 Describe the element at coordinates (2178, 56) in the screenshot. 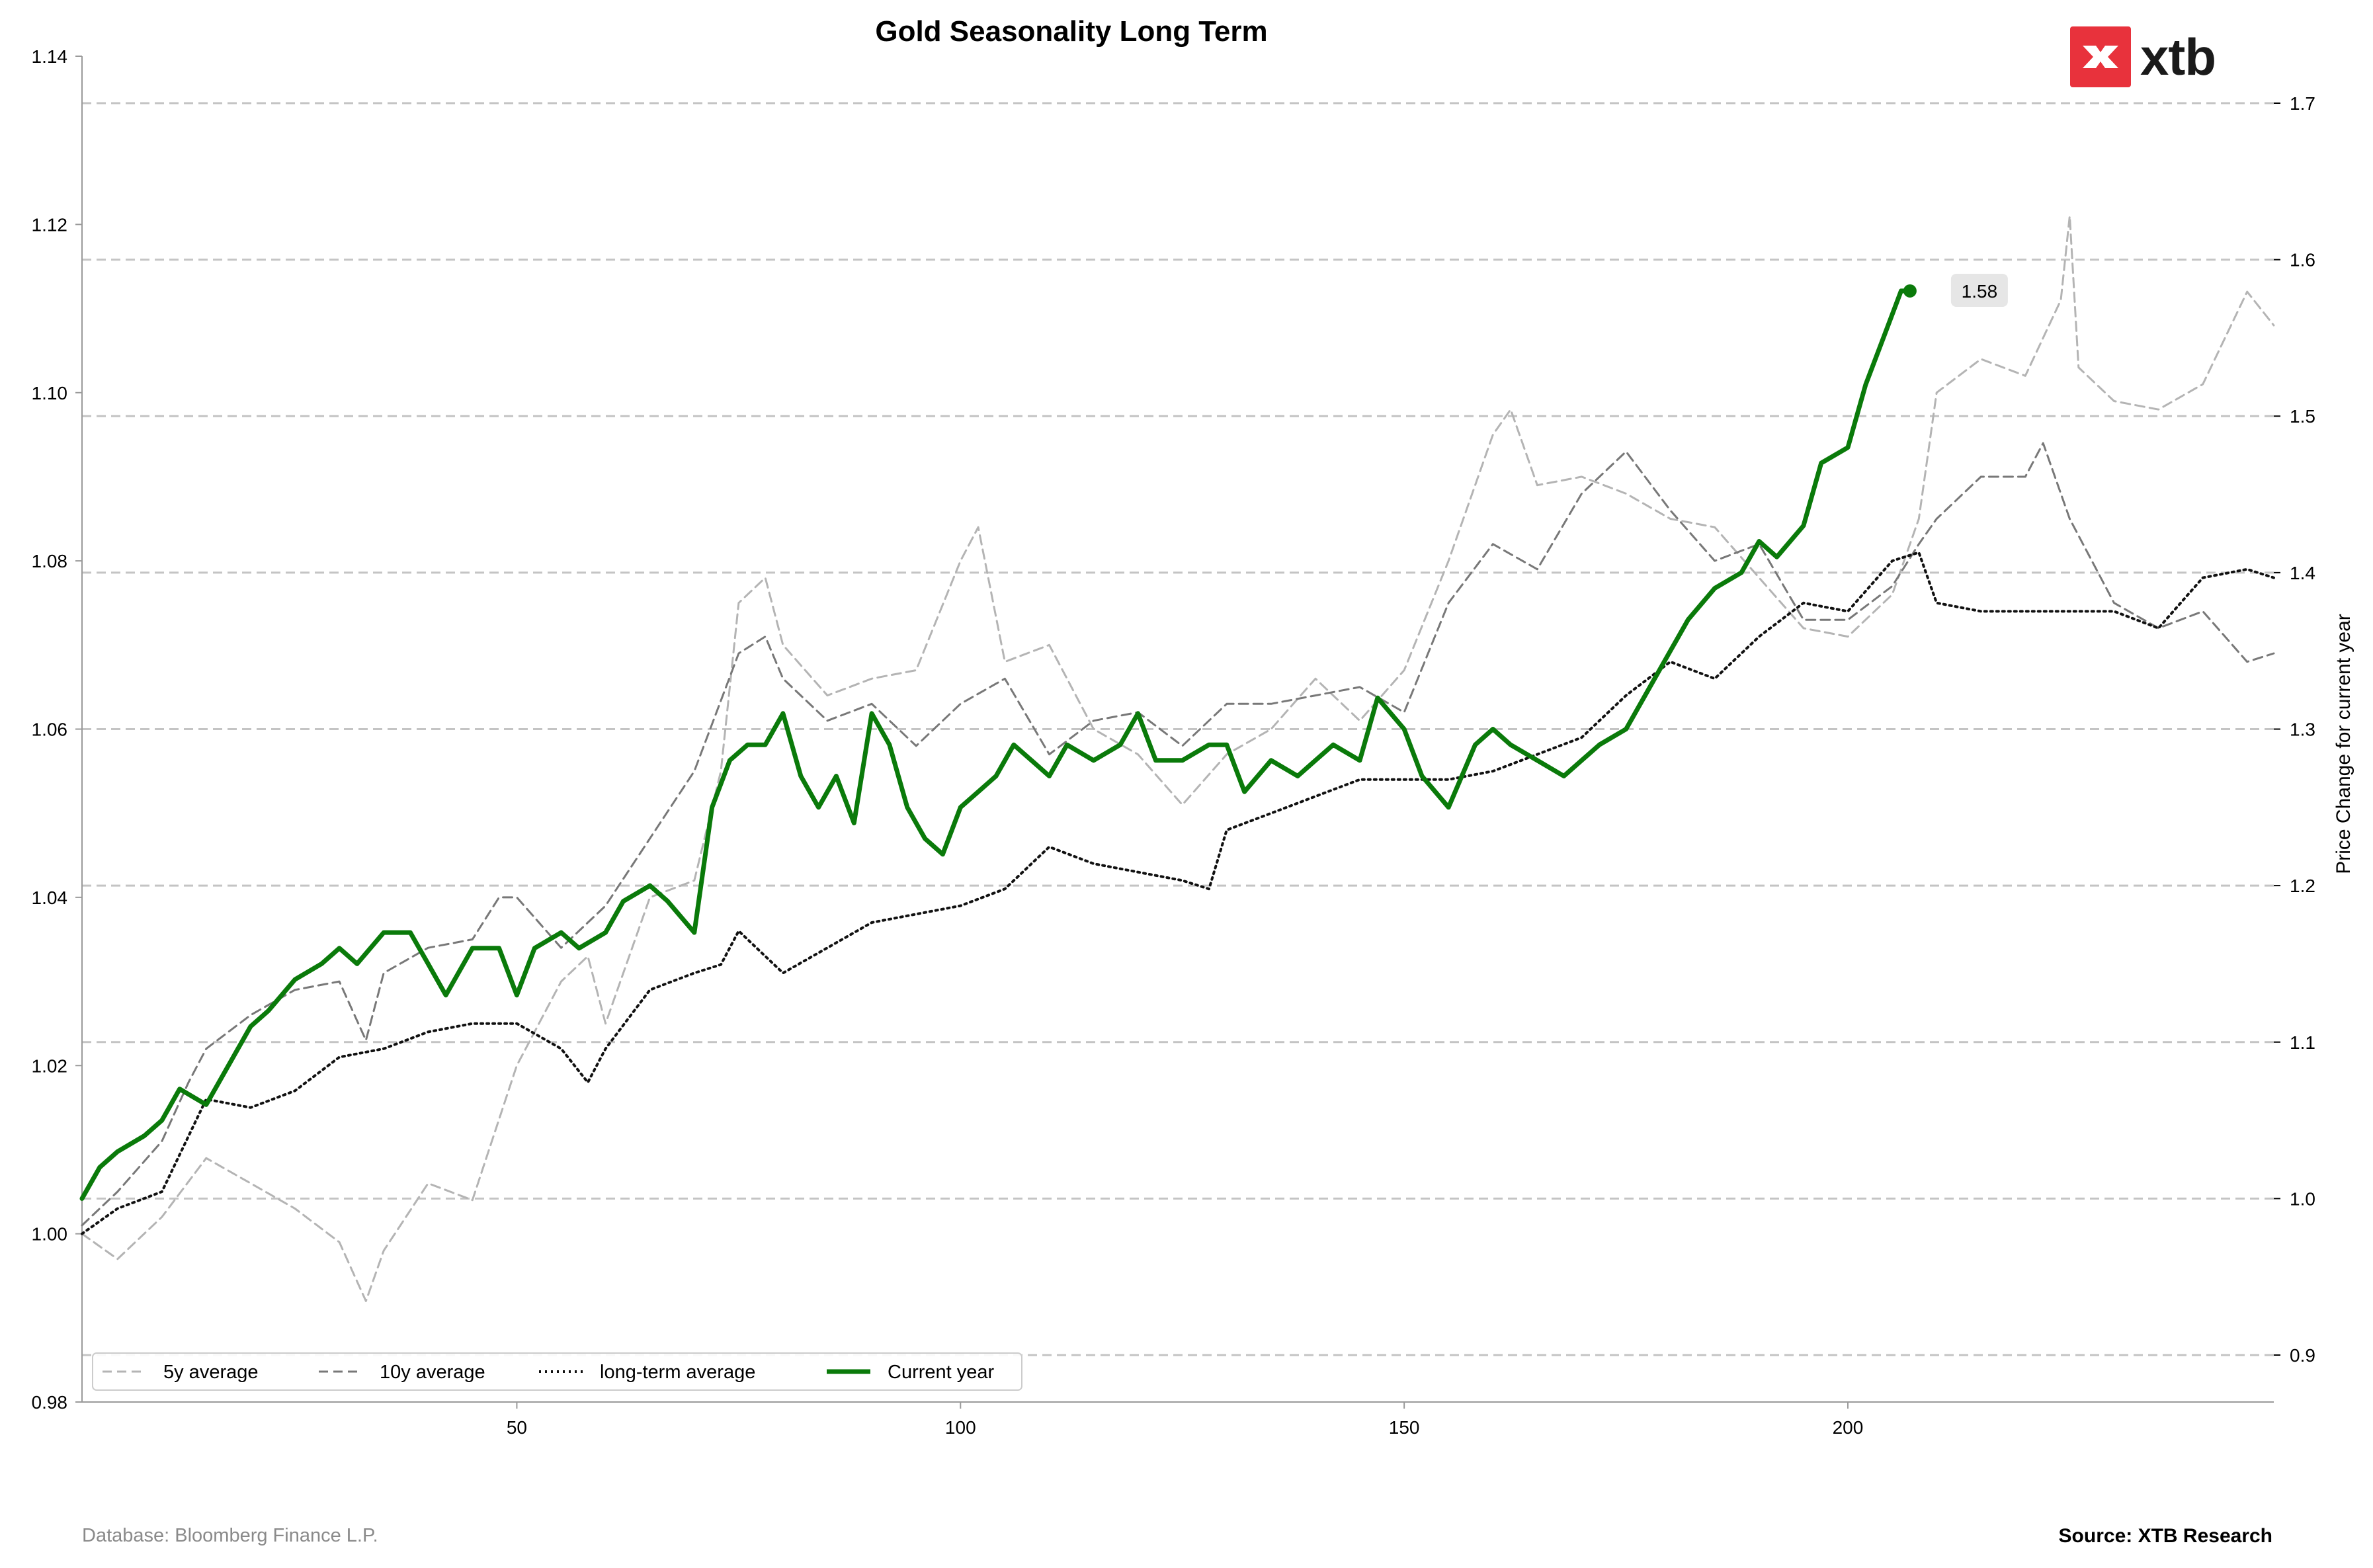

I see `xtb-logo-text: xtb` at that location.